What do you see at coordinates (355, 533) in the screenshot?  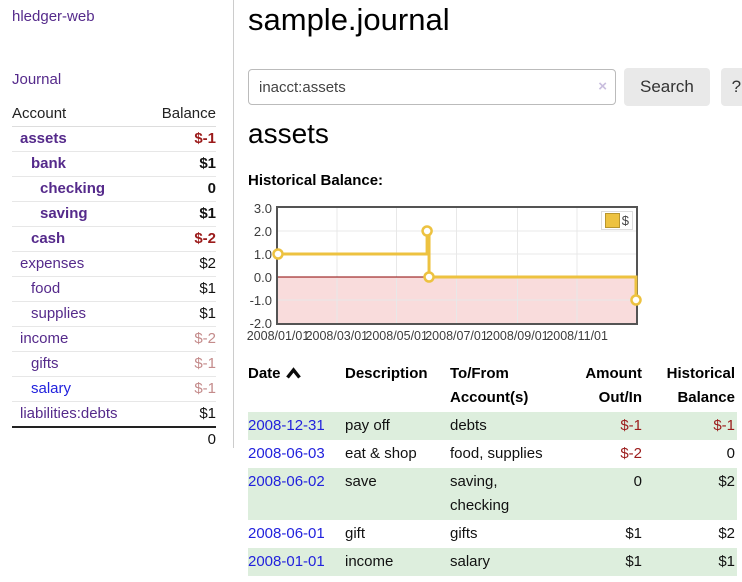 I see `transaction-description: gift` at bounding box center [355, 533].